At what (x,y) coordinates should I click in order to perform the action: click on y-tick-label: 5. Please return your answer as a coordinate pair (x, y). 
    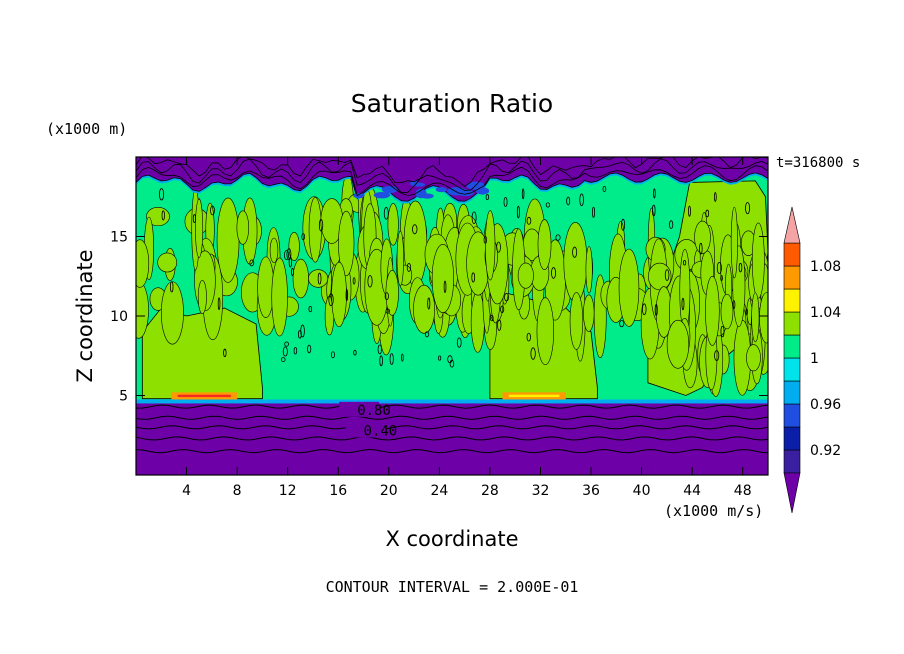
    Looking at the image, I should click on (123, 397).